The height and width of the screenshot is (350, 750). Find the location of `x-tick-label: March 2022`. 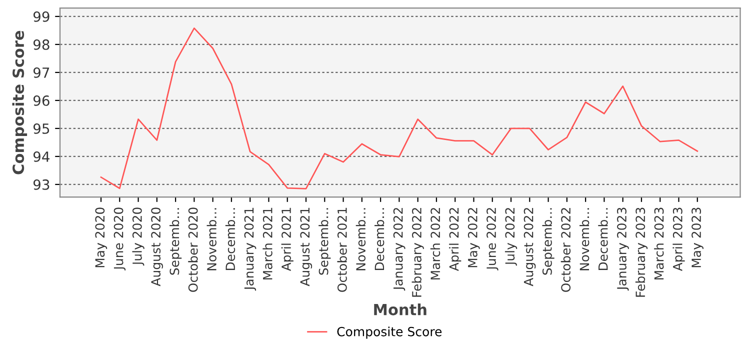

x-tick-label: March 2022 is located at coordinates (435, 244).